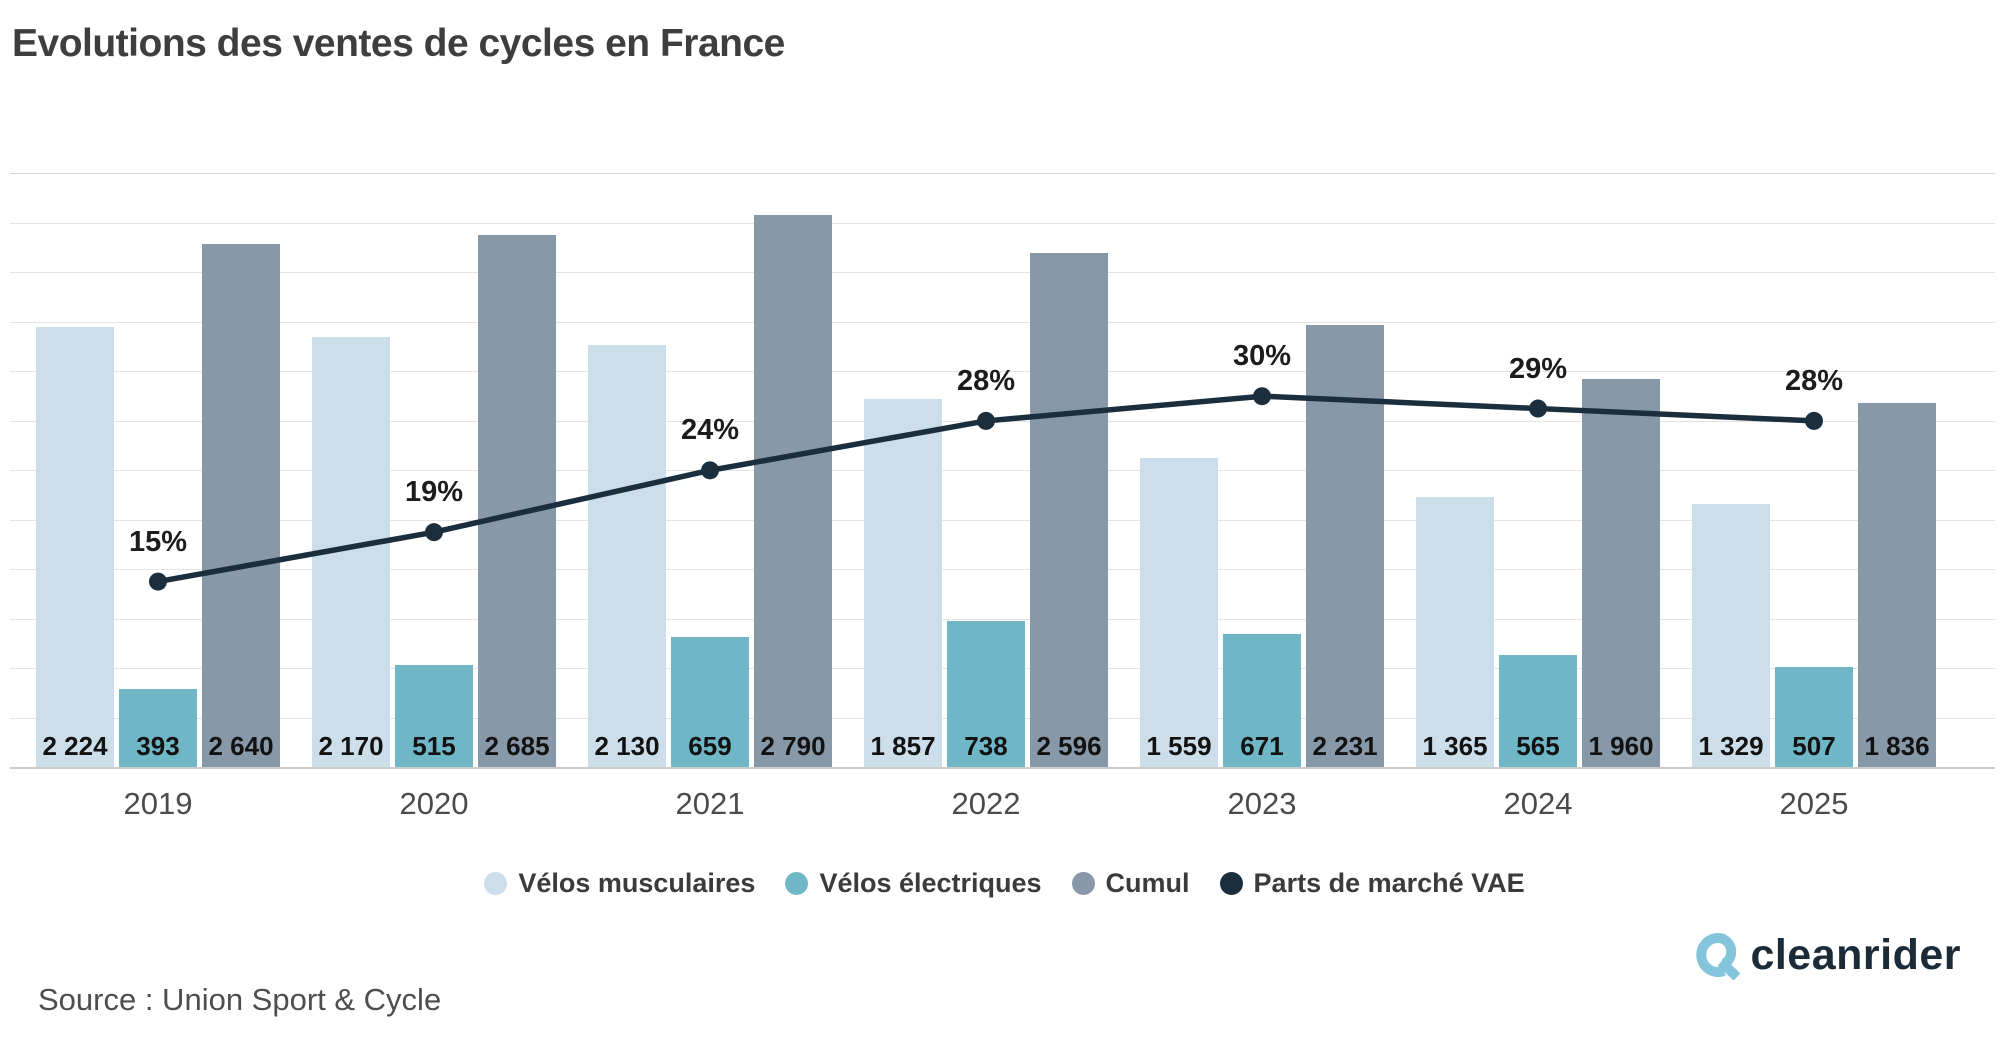 The width and height of the screenshot is (2009, 1042). I want to click on bar-value-label: 1 365, so click(1455, 745).